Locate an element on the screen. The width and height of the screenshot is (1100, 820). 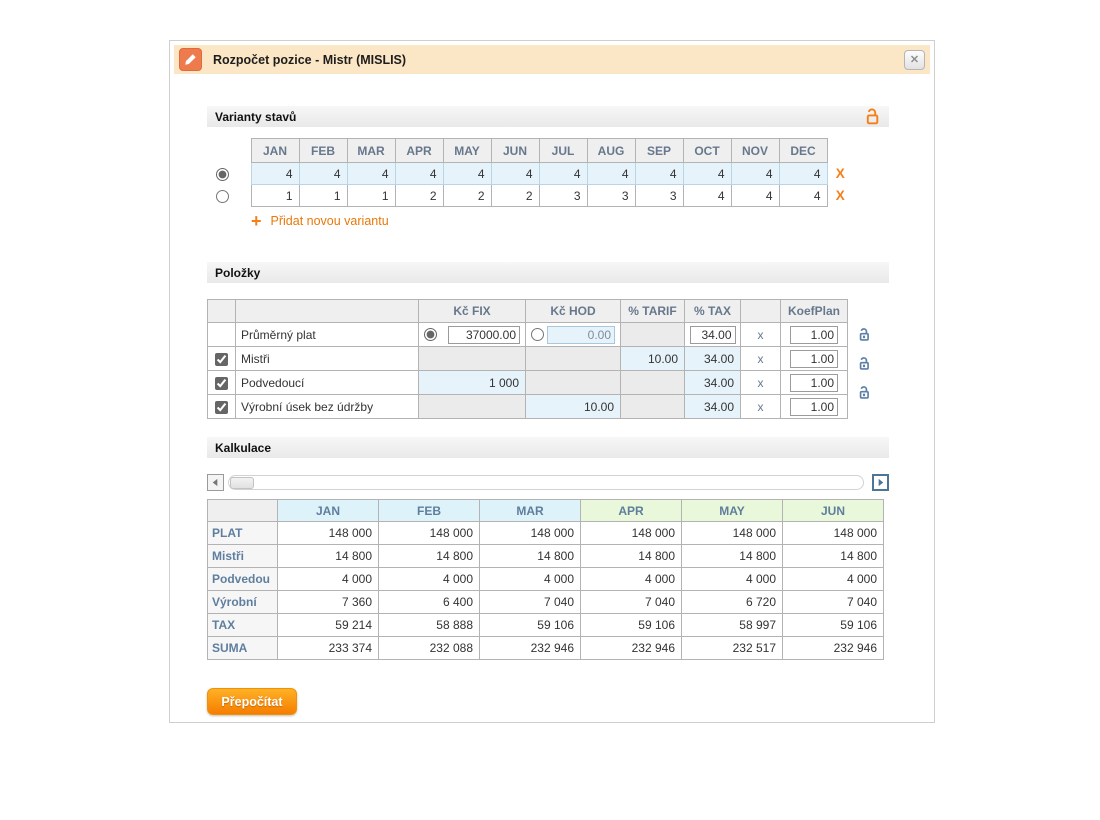
calc-value: 59 214 is located at coordinates (328, 625).